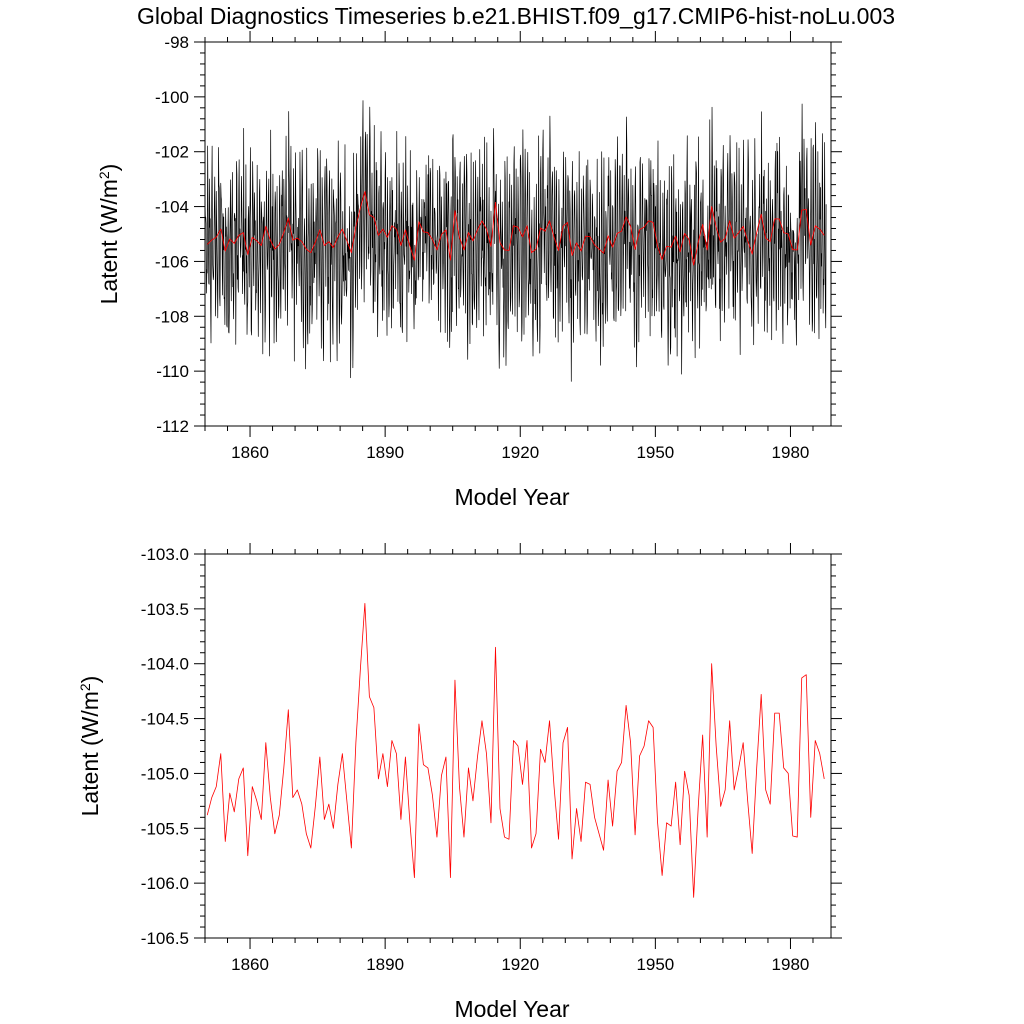 The image size is (1024, 1024). Describe the element at coordinates (104, 175) in the screenshot. I see `top-y-axis-title-sup: 2` at that location.